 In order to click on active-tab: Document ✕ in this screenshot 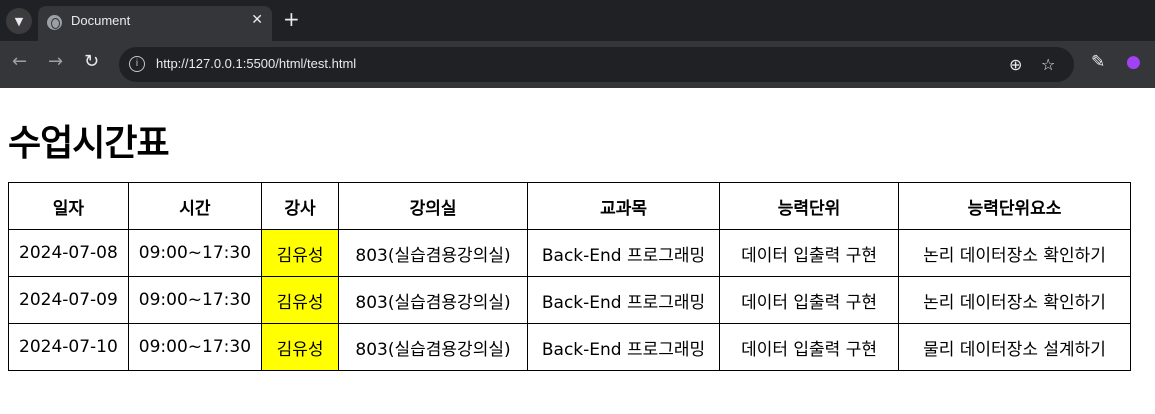, I will do `click(155, 23)`.